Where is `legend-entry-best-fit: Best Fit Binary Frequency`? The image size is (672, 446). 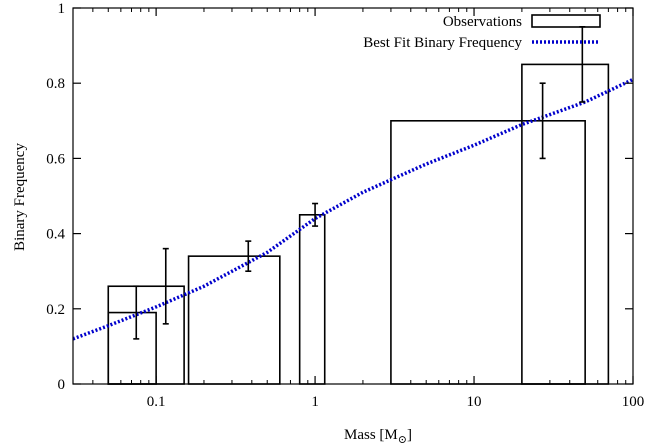
legend-entry-best-fit: Best Fit Binary Frequency is located at coordinates (481, 43).